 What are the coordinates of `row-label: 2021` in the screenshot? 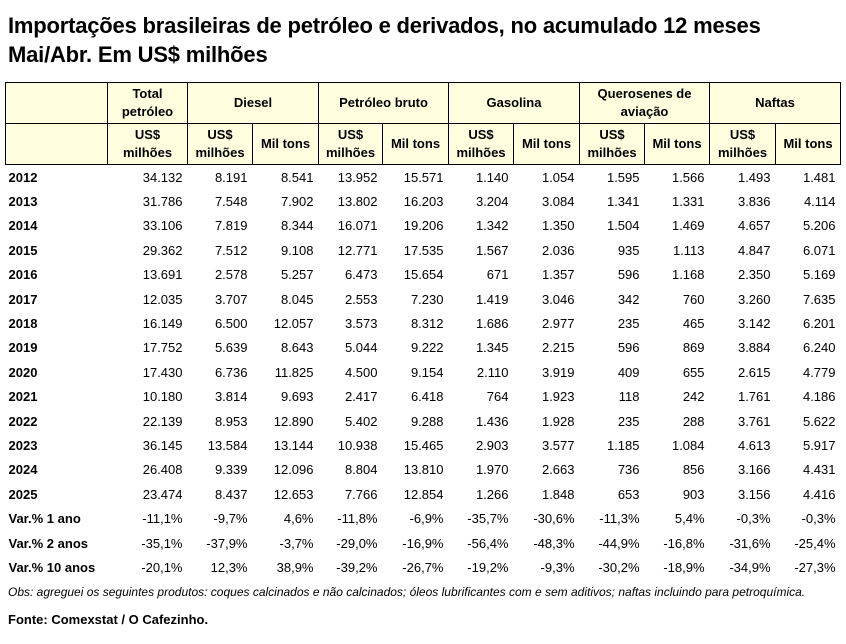 It's located at (23, 397).